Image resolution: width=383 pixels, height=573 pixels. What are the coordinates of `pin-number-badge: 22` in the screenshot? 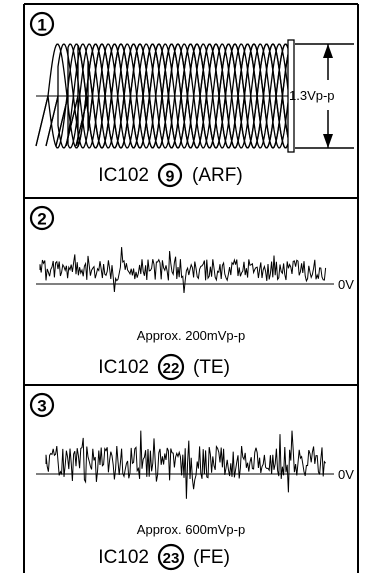 It's located at (171, 367).